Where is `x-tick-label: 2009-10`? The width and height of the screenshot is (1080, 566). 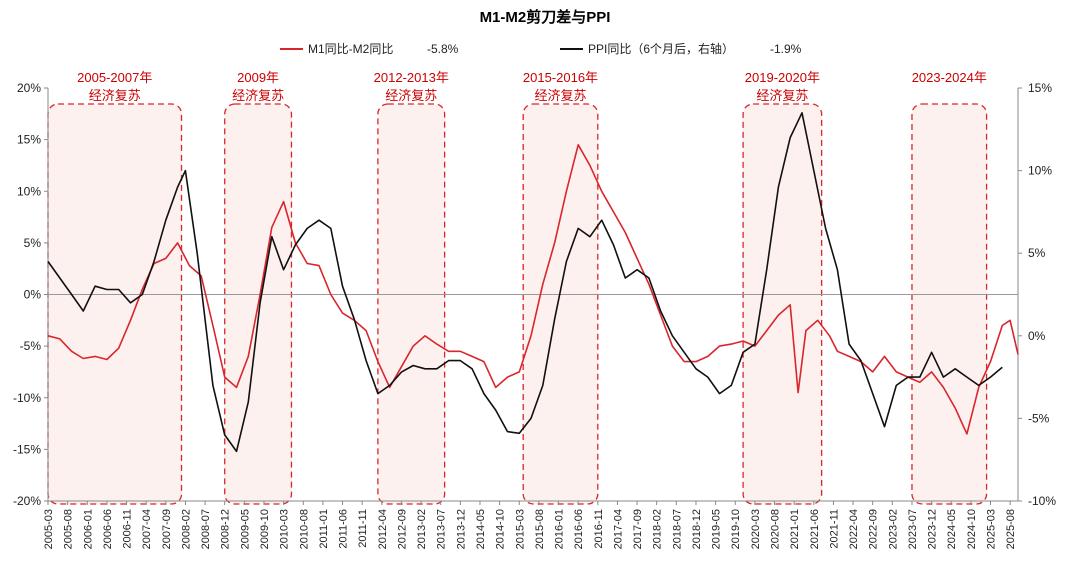 x-tick-label: 2009-10 is located at coordinates (265, 529).